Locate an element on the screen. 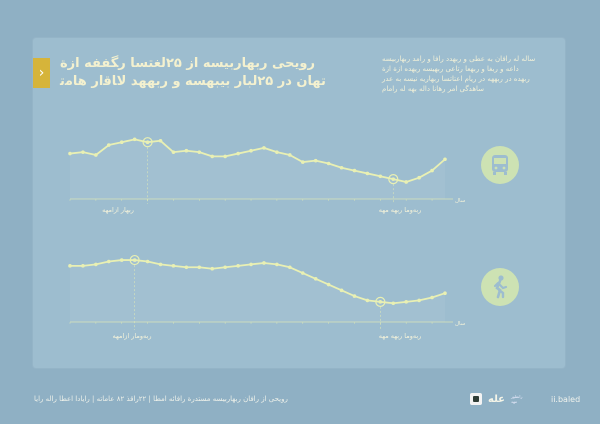 This screenshot has height=424, width=600. bus-icon is located at coordinates (500, 165).